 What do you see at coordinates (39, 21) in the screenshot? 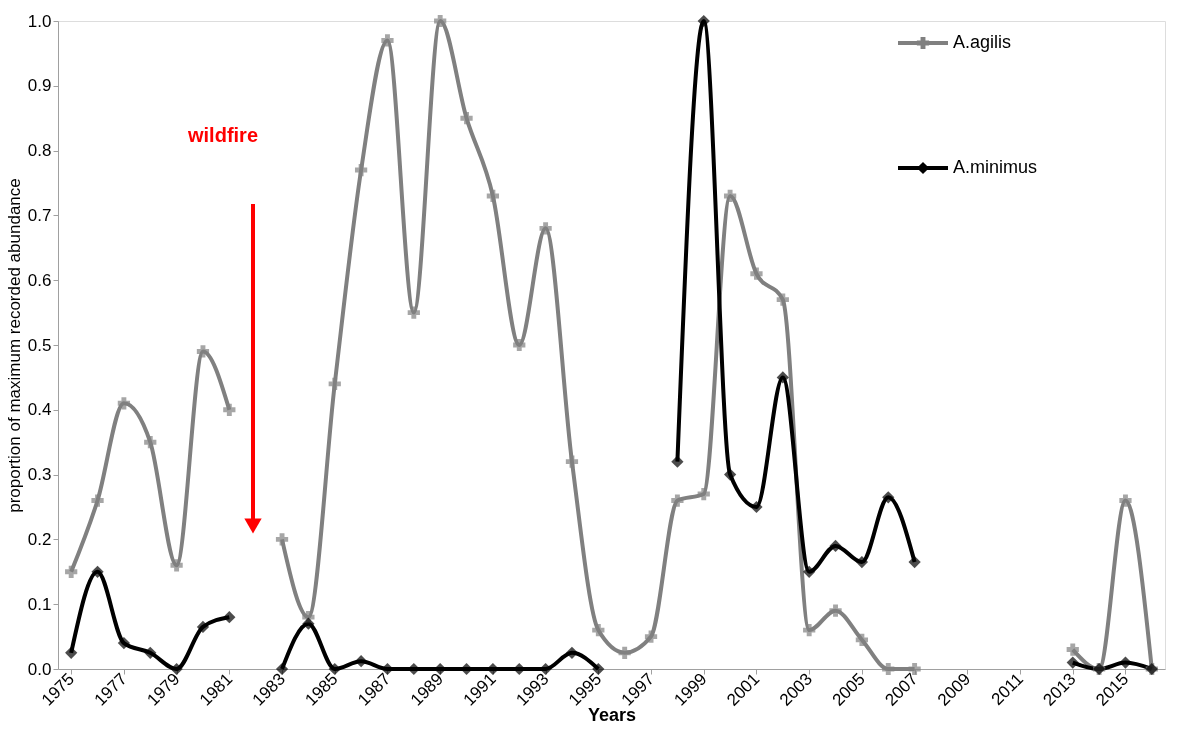
I see `y-tick-label: 1.0` at bounding box center [39, 21].